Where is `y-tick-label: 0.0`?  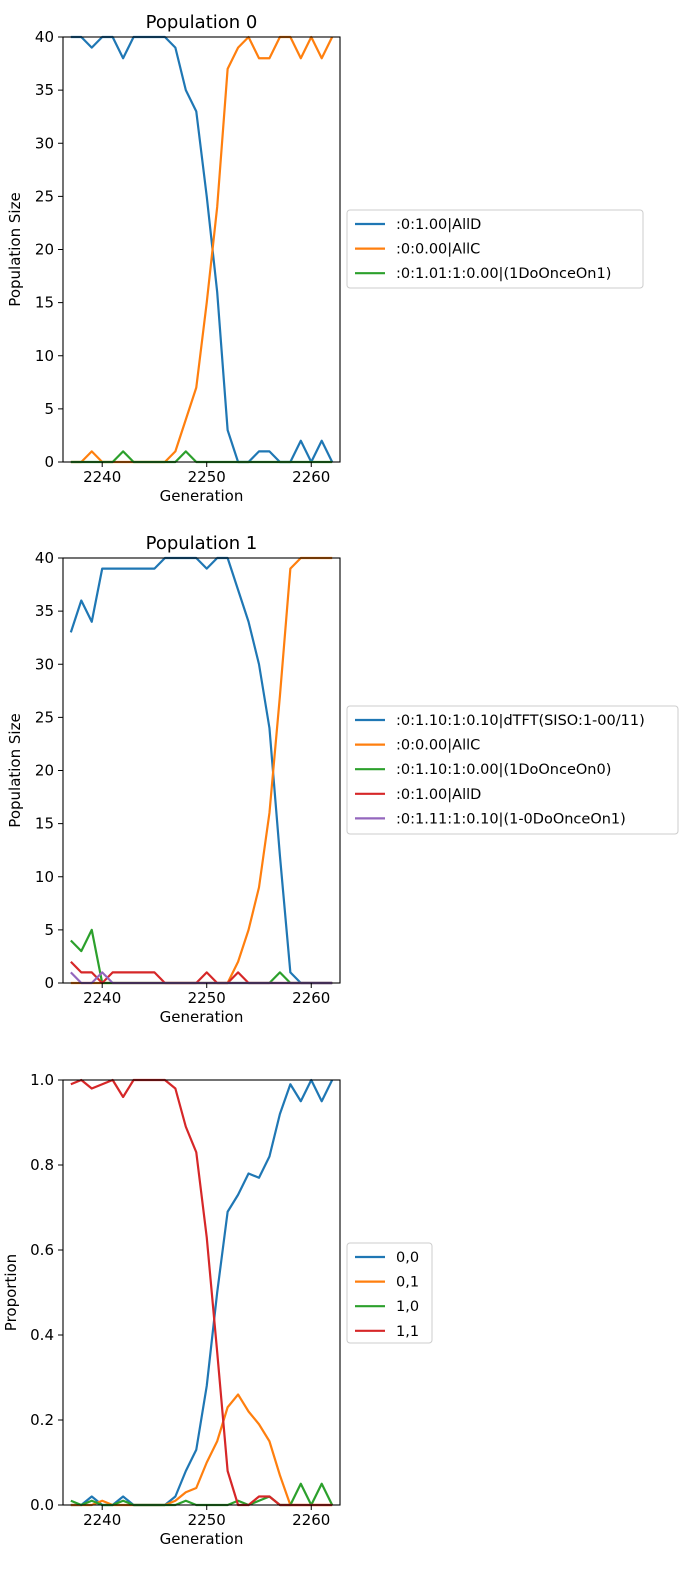 y-tick-label: 0.0 is located at coordinates (42, 1505).